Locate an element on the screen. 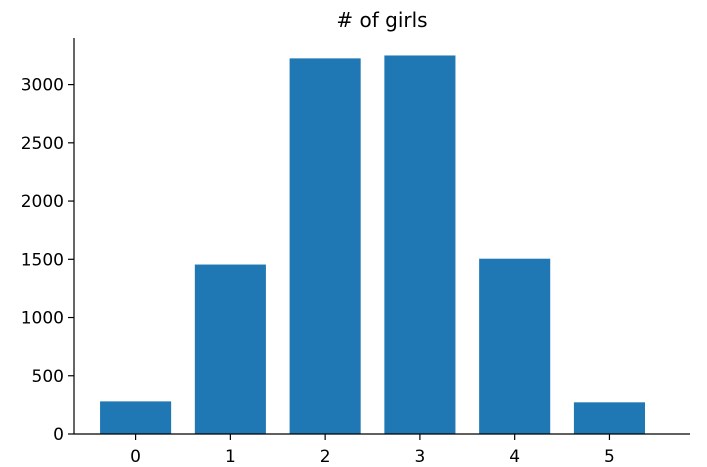 The height and width of the screenshot is (467, 707). x-tick-label: 4 is located at coordinates (514, 455).